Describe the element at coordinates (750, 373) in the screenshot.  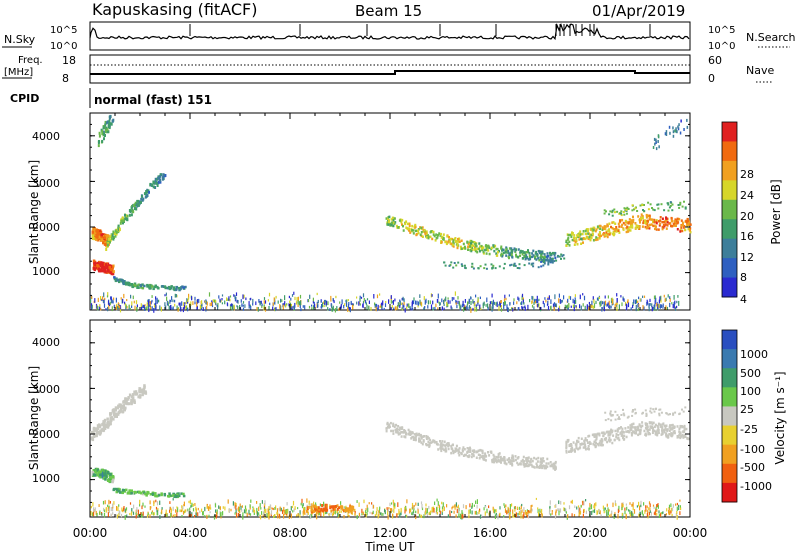
I see `velocity-cbar-tick-500: 500` at that location.